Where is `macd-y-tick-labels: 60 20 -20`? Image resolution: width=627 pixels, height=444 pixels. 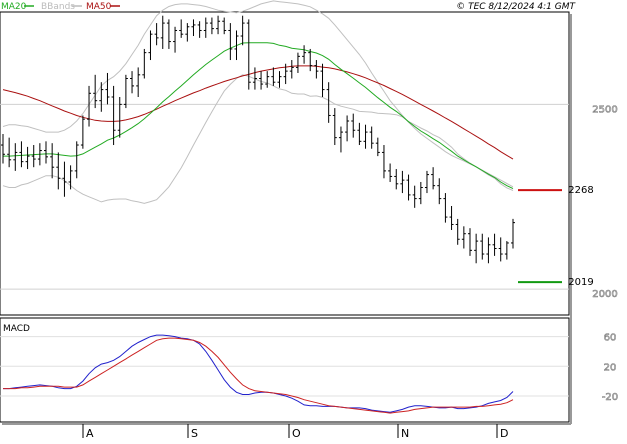
macd-y-tick-labels: 60 20 -20 is located at coordinates (610, 367).